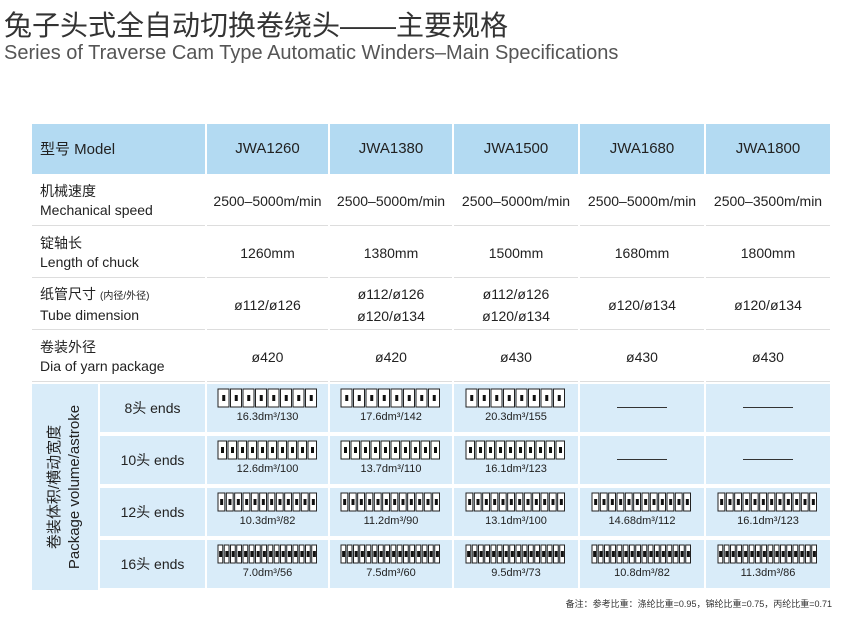 The image size is (842, 617). I want to click on cell-line: 2500–3500m/min, so click(768, 200).